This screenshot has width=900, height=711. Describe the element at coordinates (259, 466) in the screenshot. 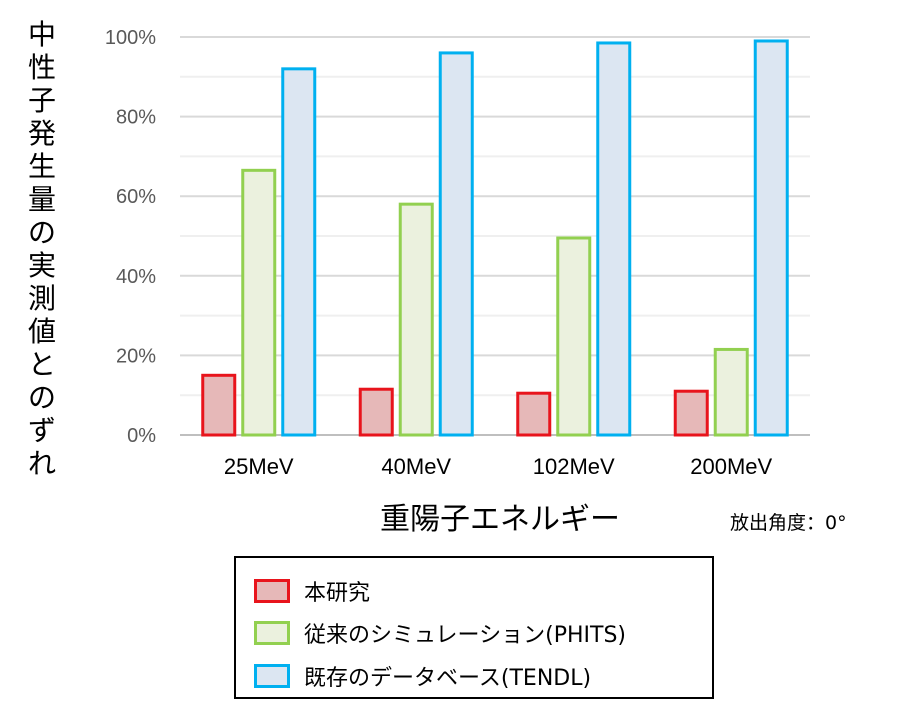

I see `x-tick-label: 25MeV` at that location.